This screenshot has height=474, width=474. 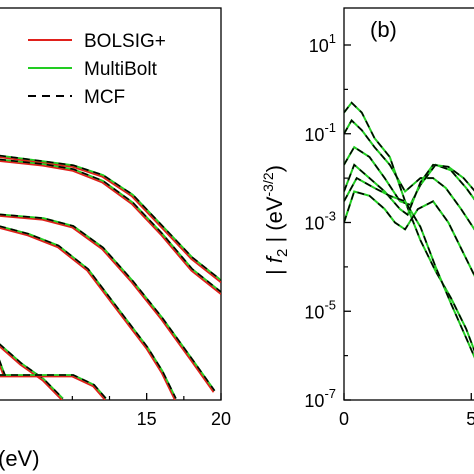 What do you see at coordinates (470, 419) in the screenshot?
I see `b-x-tick-label-1: 5` at bounding box center [470, 419].